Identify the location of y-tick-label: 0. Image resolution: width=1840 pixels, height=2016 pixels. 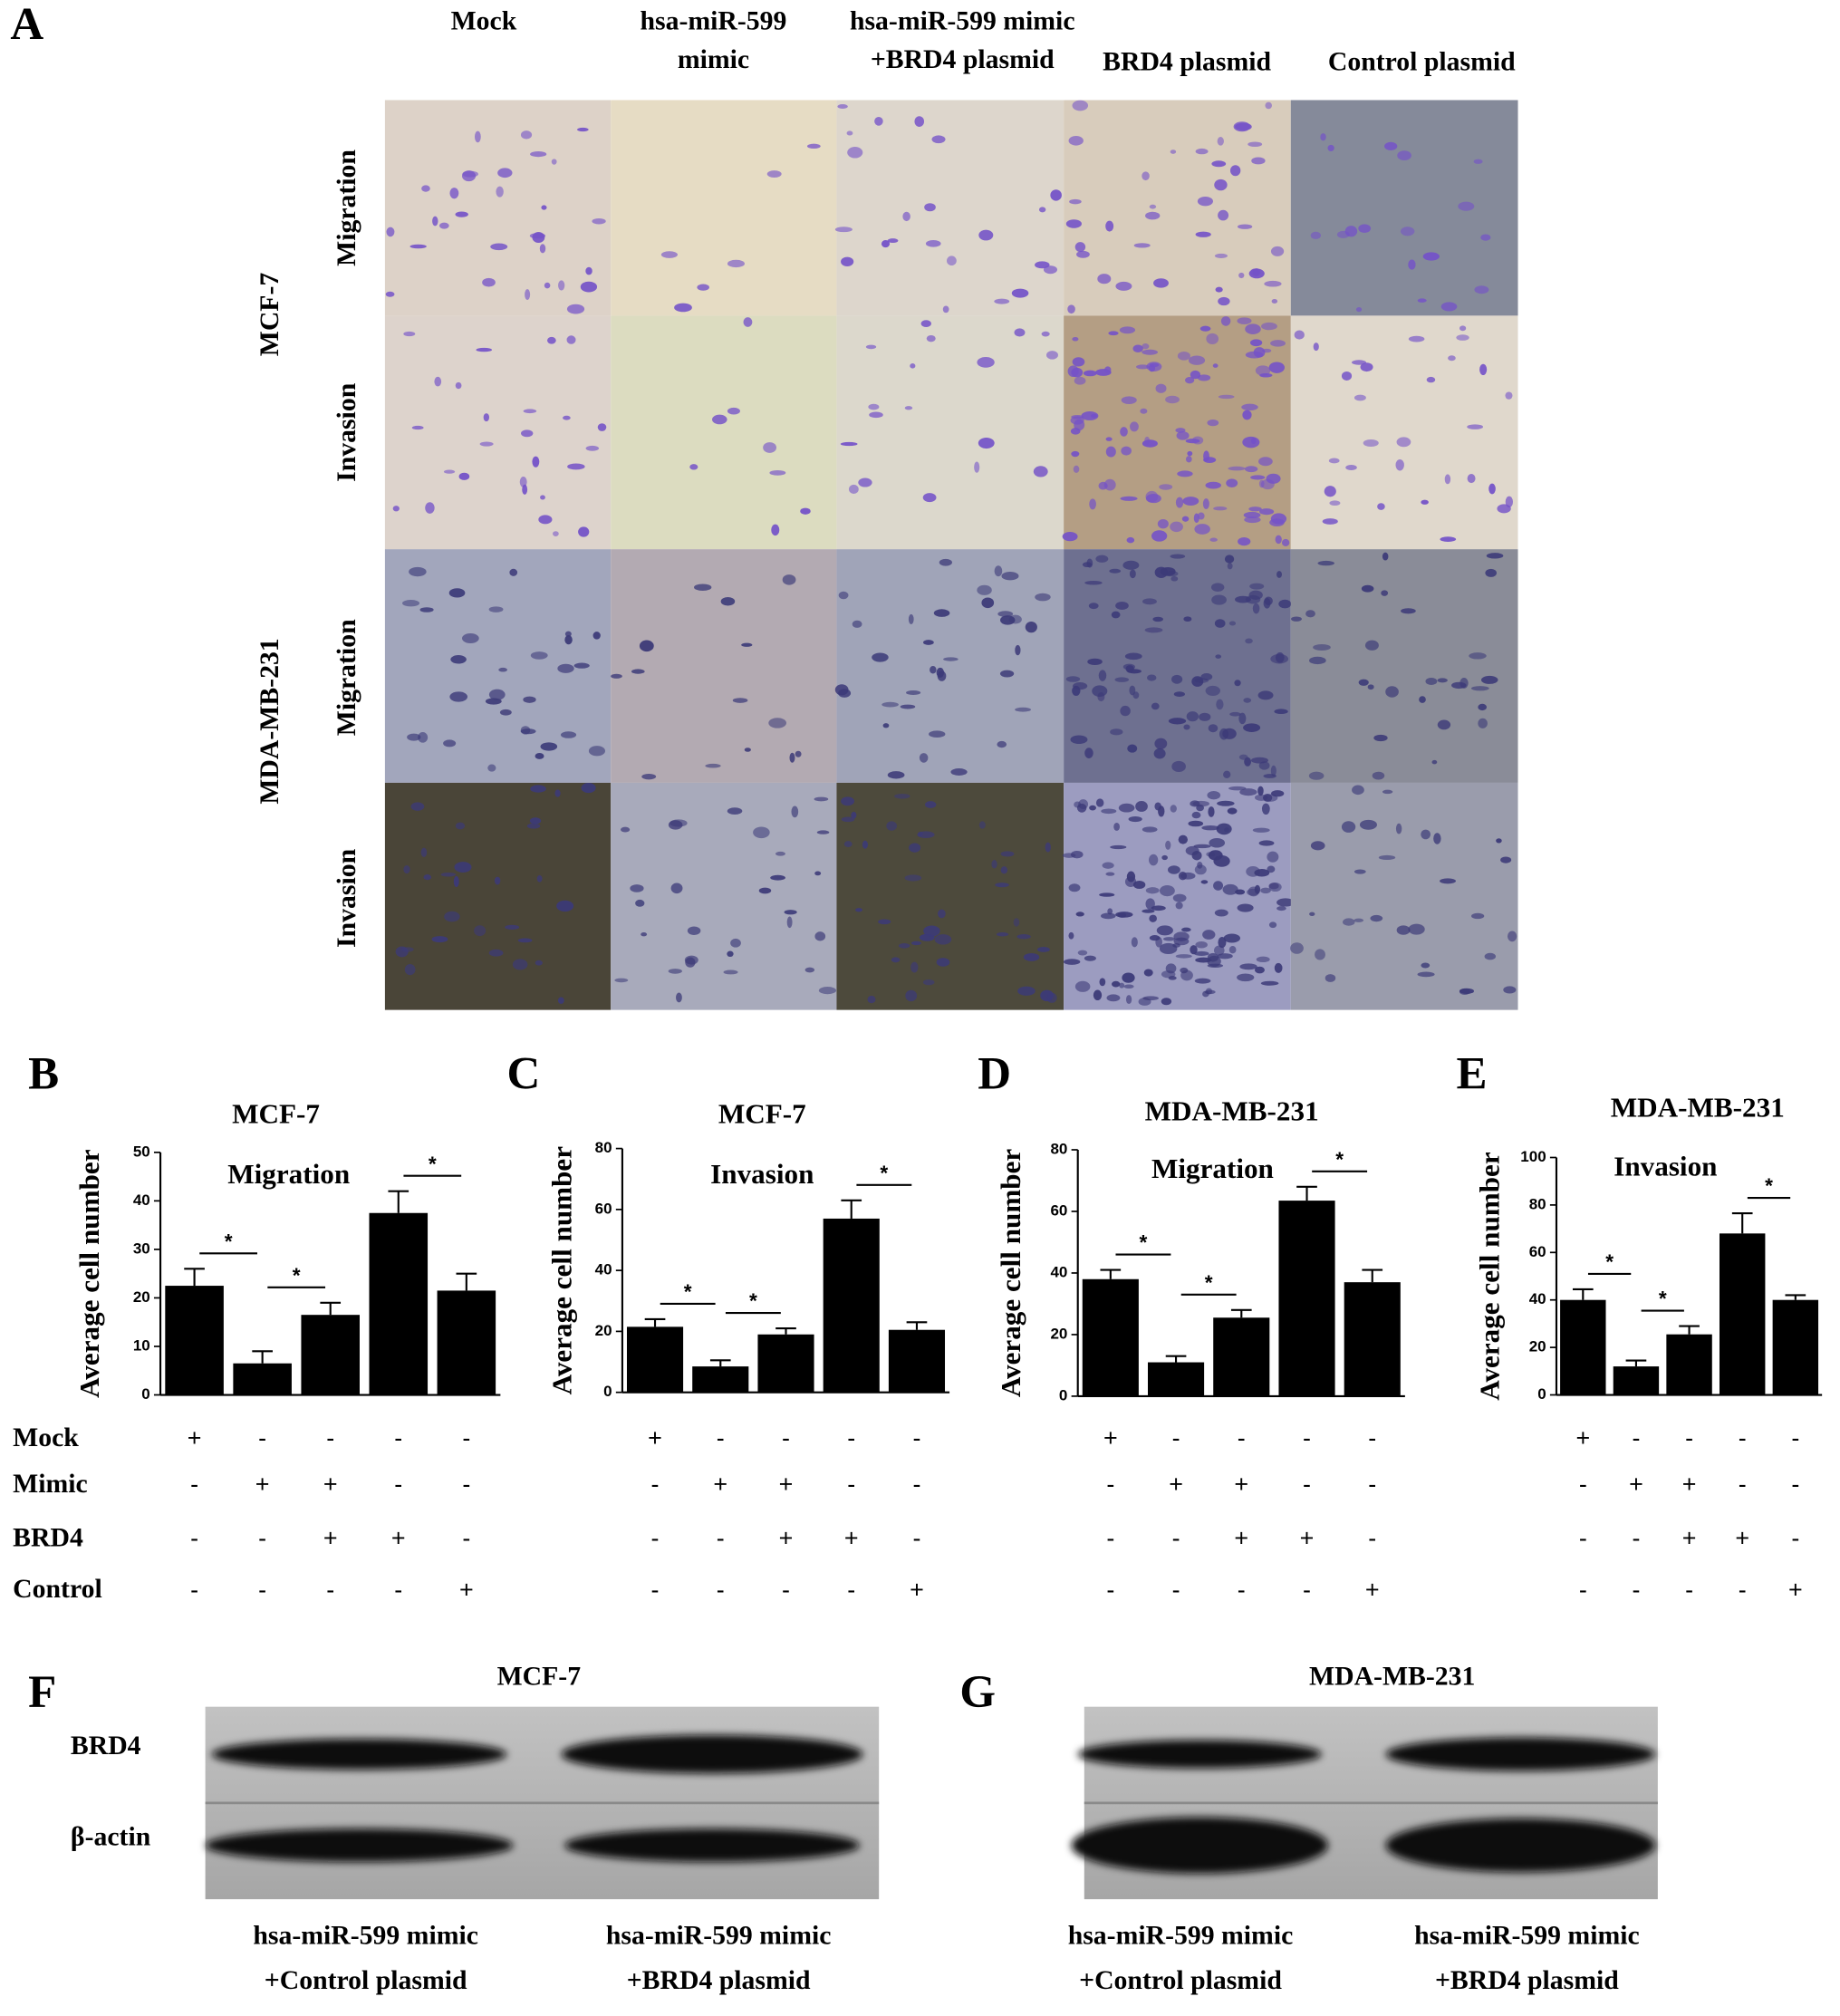
(608, 1391).